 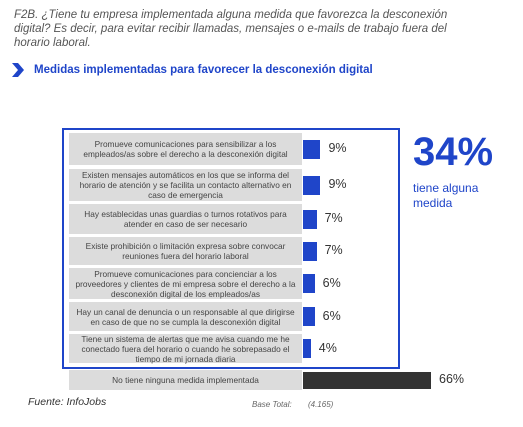 I want to click on highlight-label: tiene alguna medida, so click(x=446, y=195).